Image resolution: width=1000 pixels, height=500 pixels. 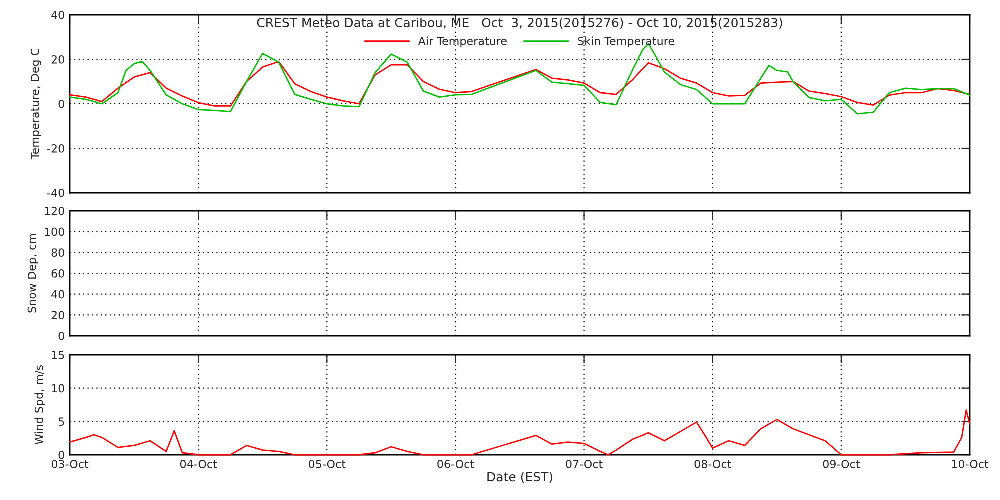 I want to click on x-tick-label: 08-Oct, so click(x=713, y=464).